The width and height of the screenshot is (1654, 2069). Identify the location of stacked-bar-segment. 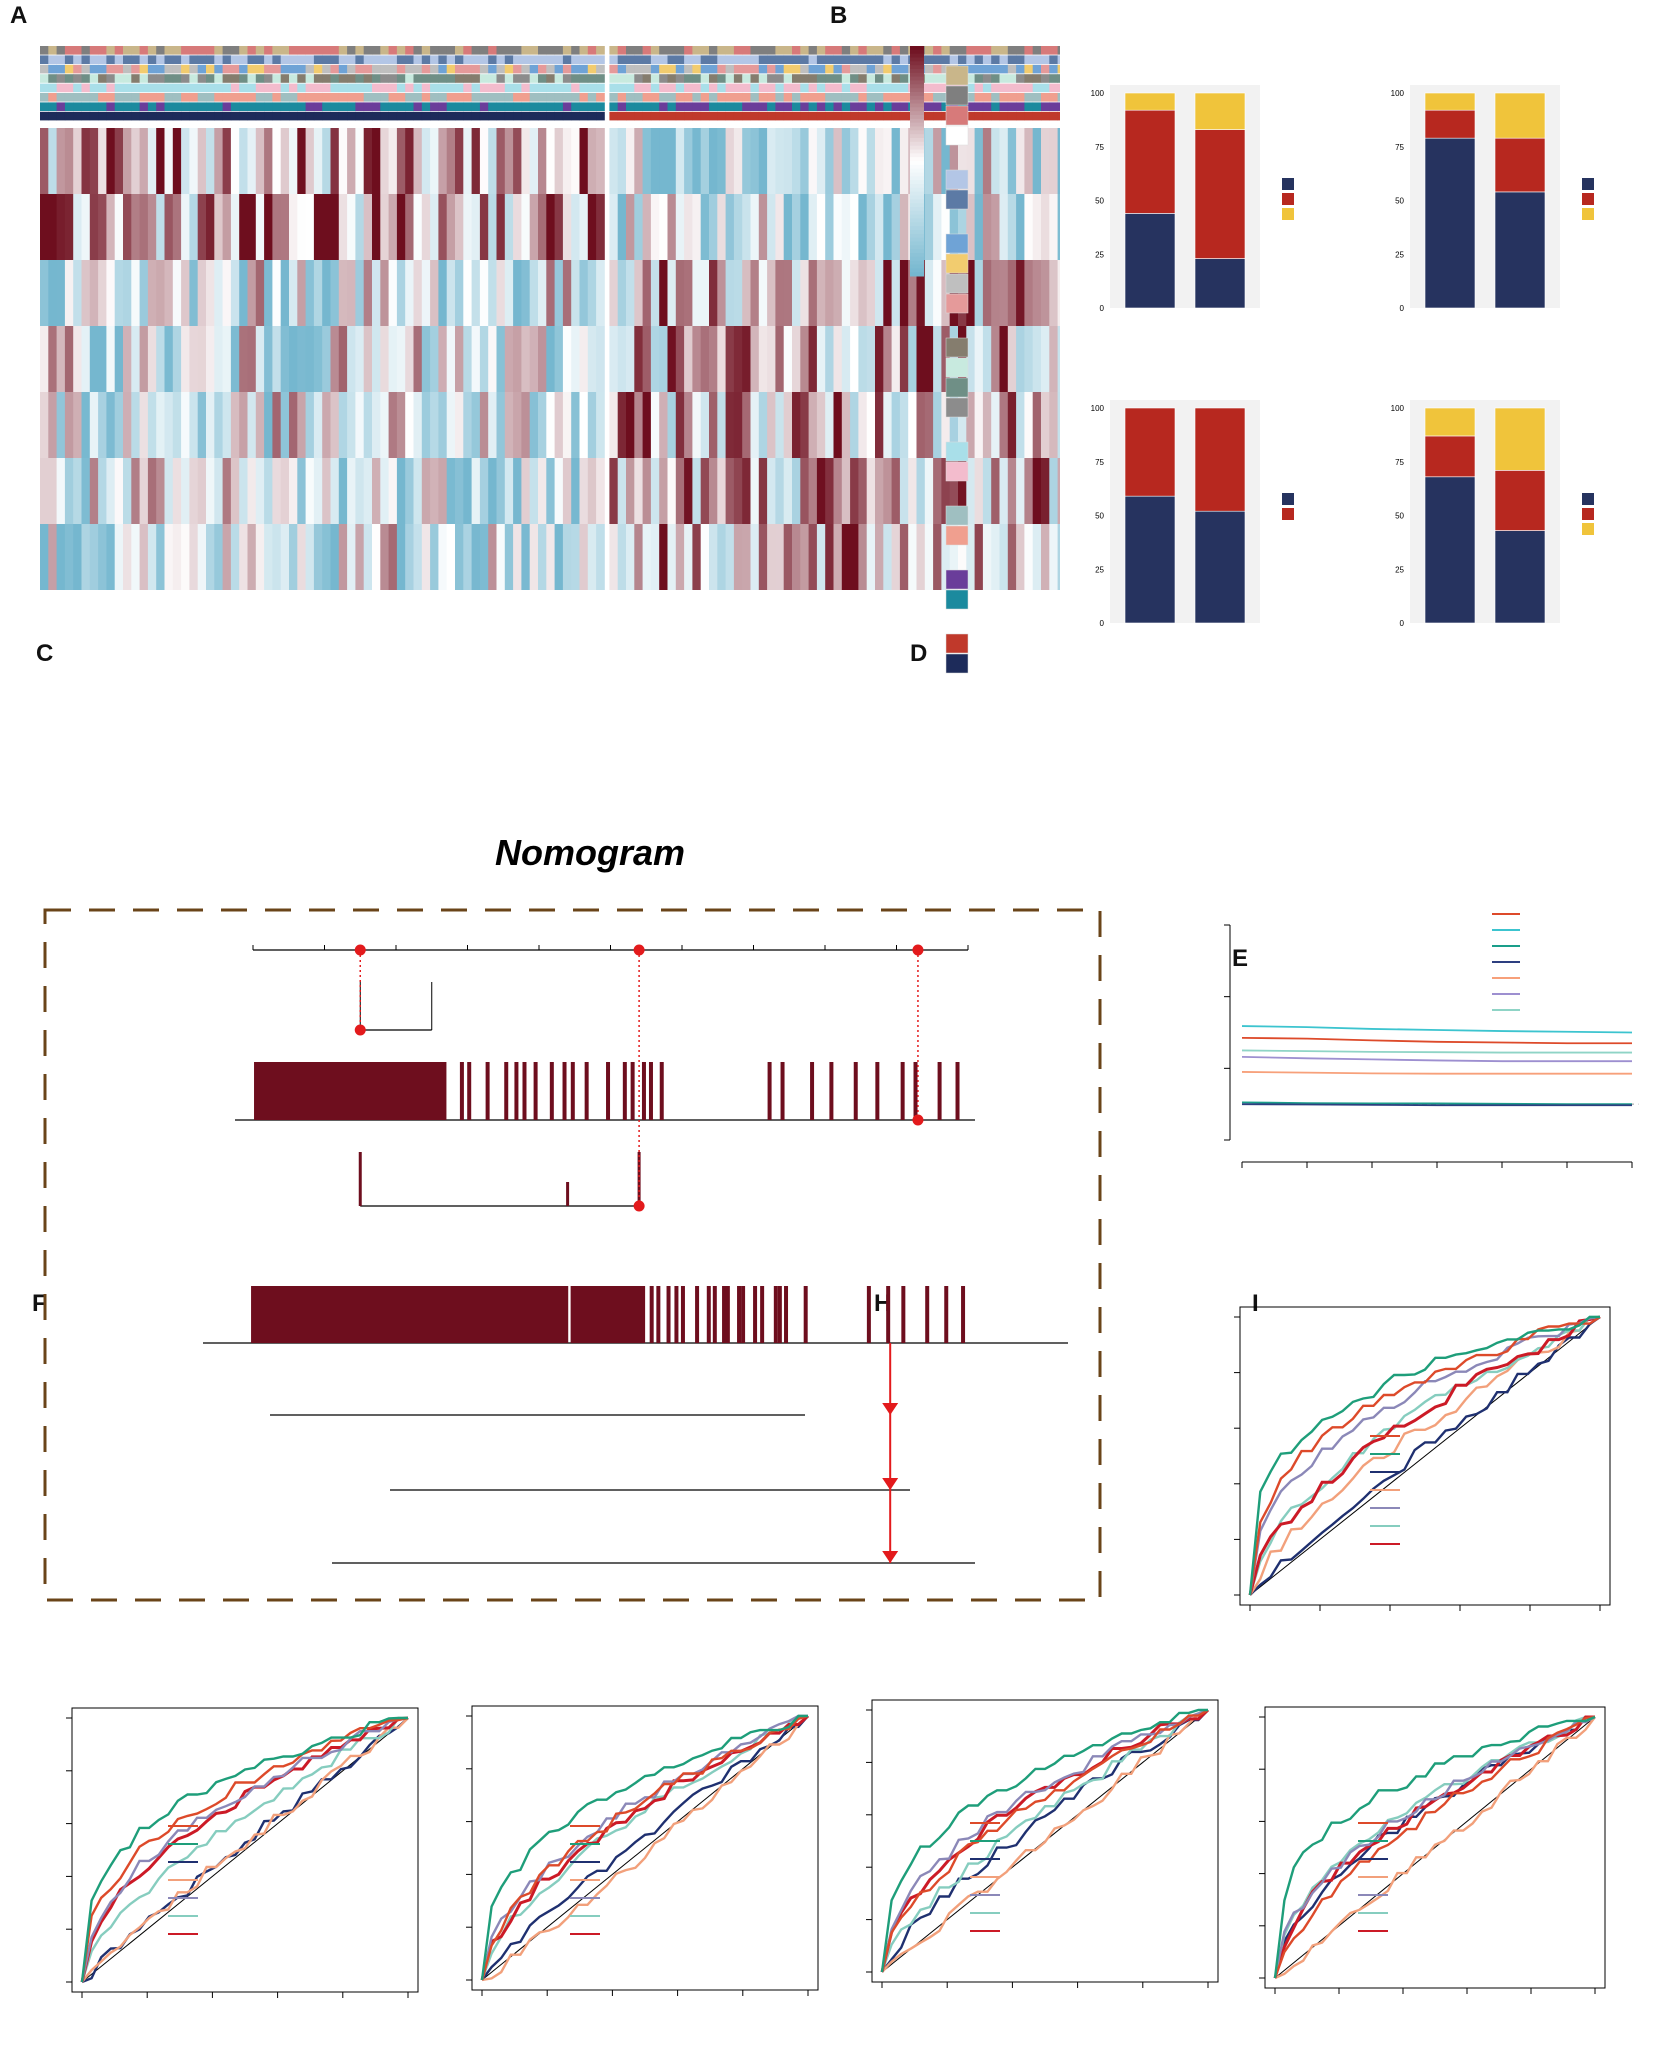
(1150, 559).